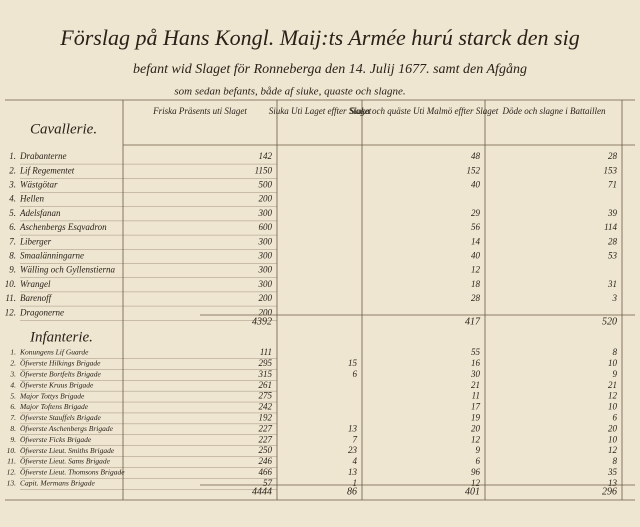 The width and height of the screenshot is (640, 527). I want to click on cell-value: 192, so click(266, 417).